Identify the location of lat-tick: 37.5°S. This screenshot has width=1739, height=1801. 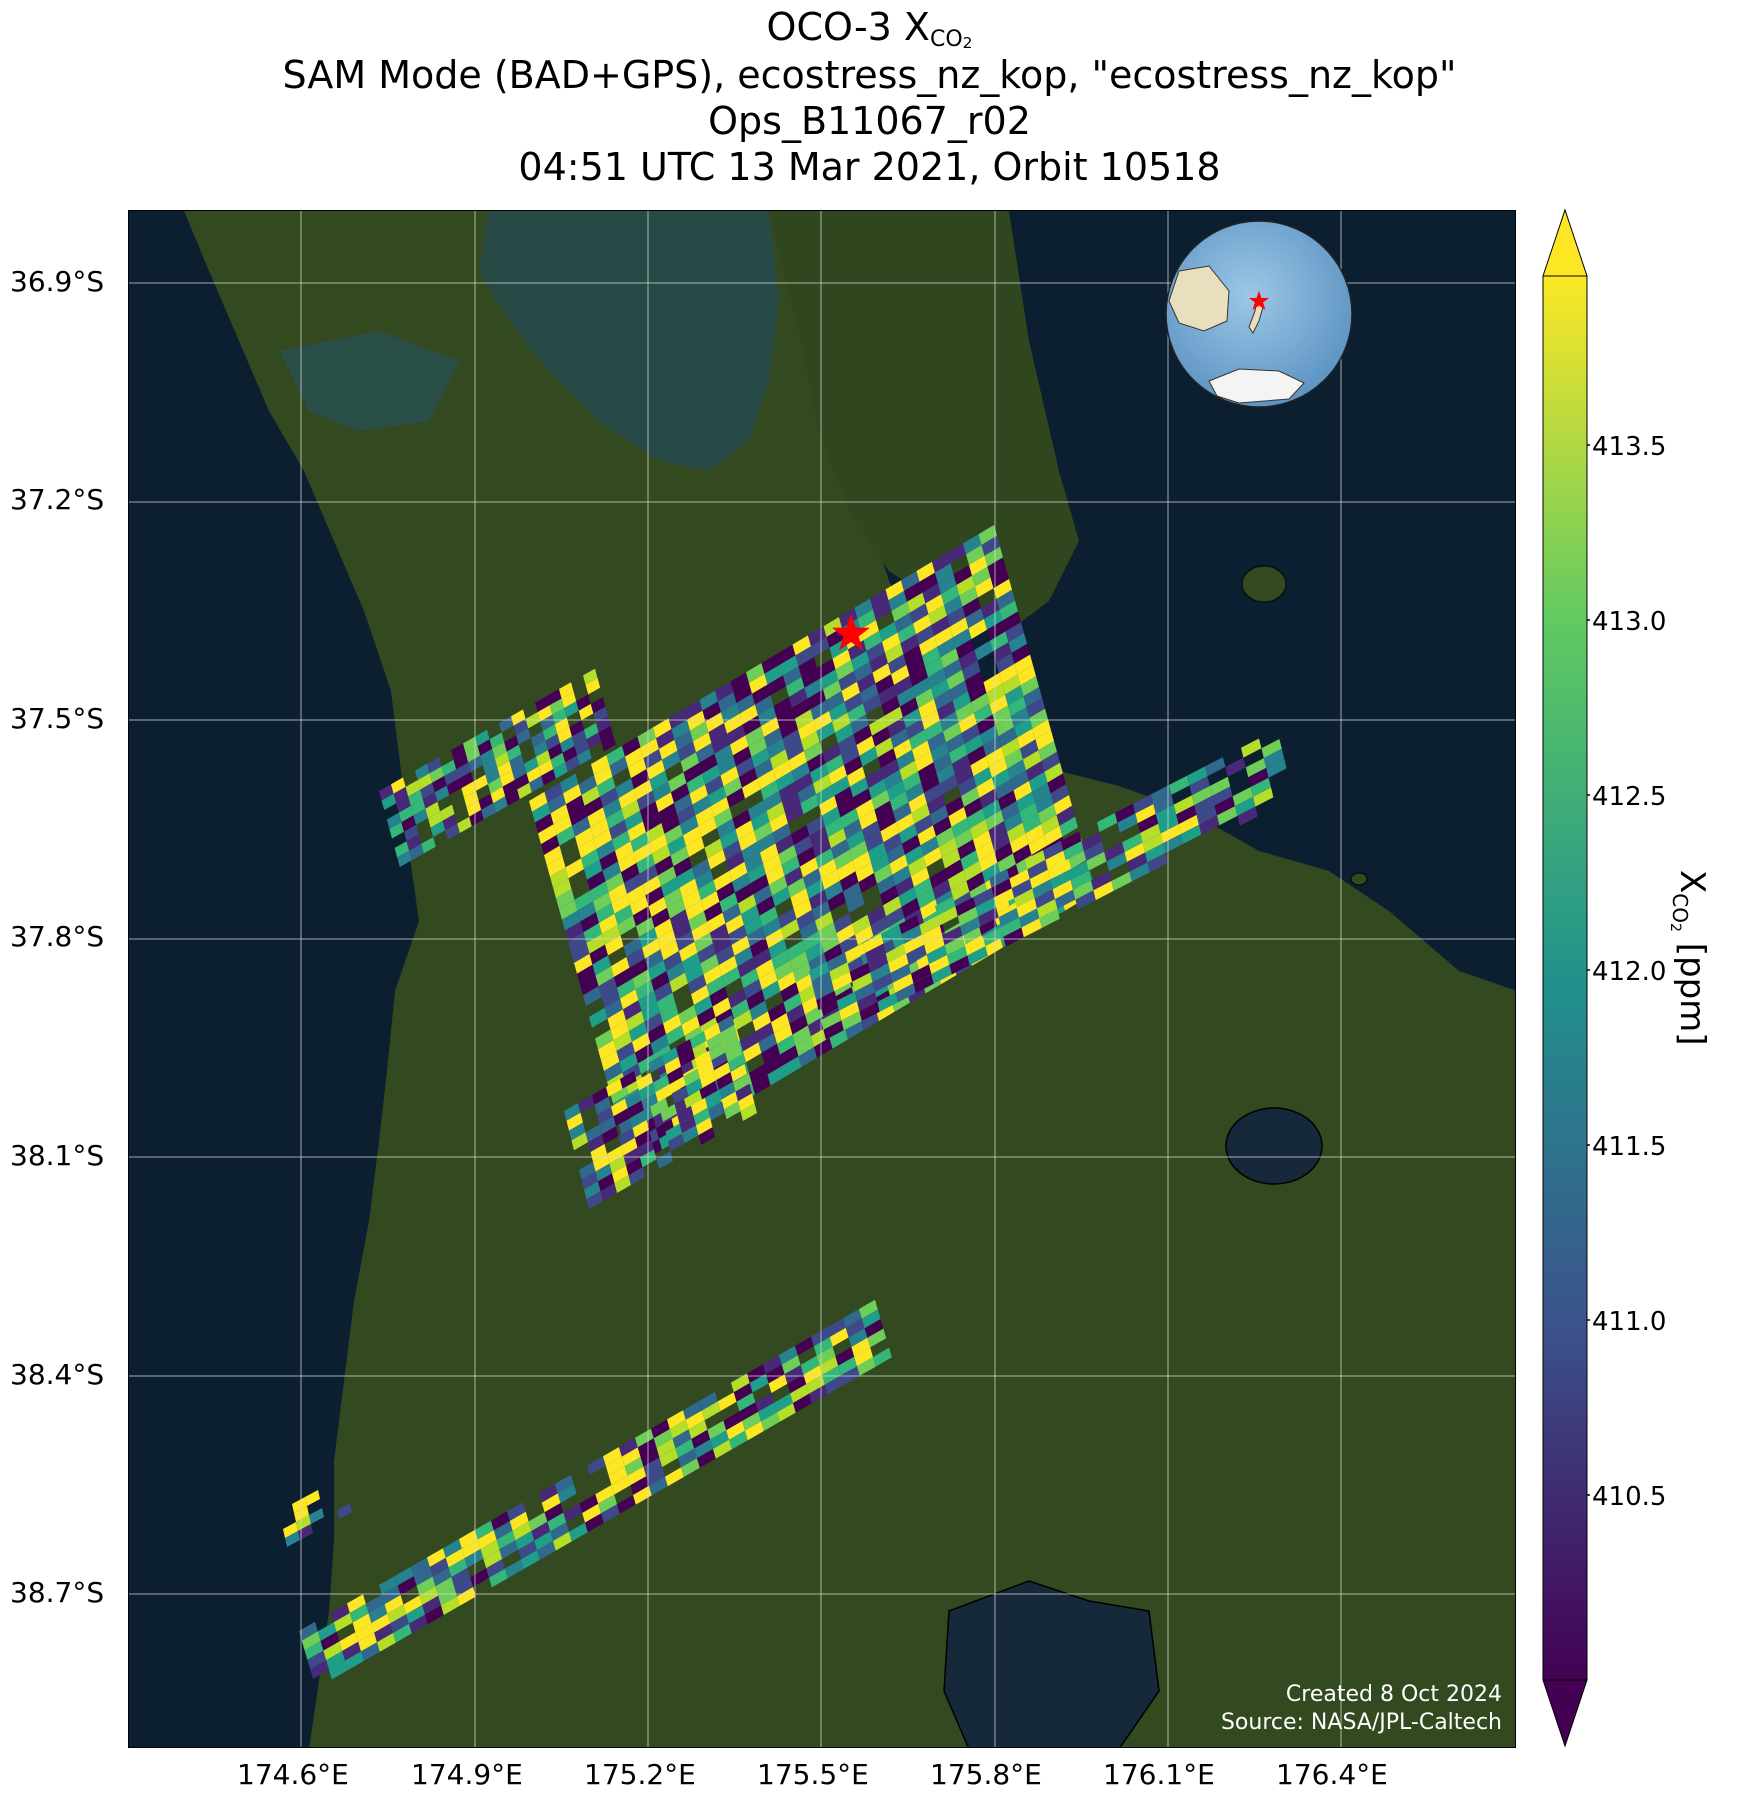
(57, 718).